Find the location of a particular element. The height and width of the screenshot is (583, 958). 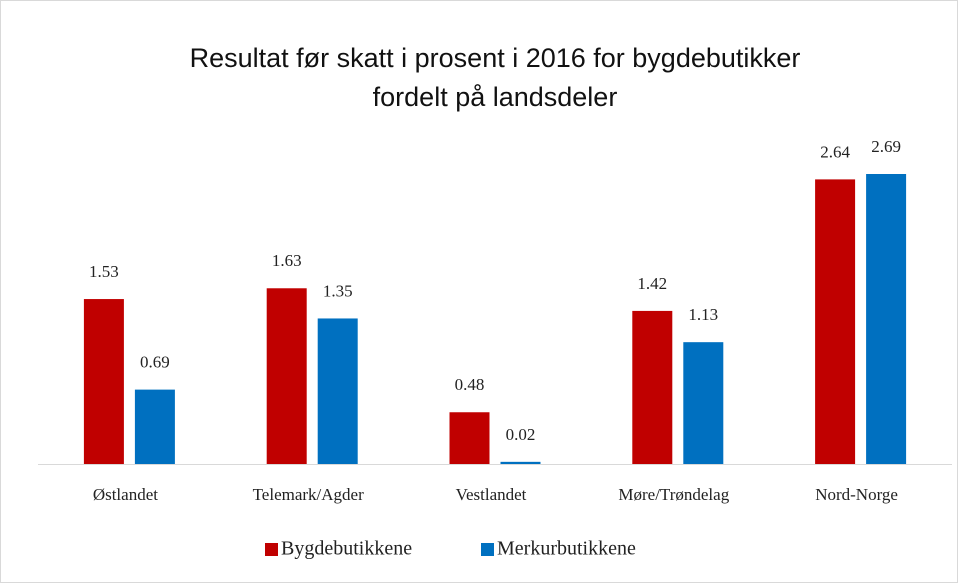

data-label: 0.02 is located at coordinates (521, 434).